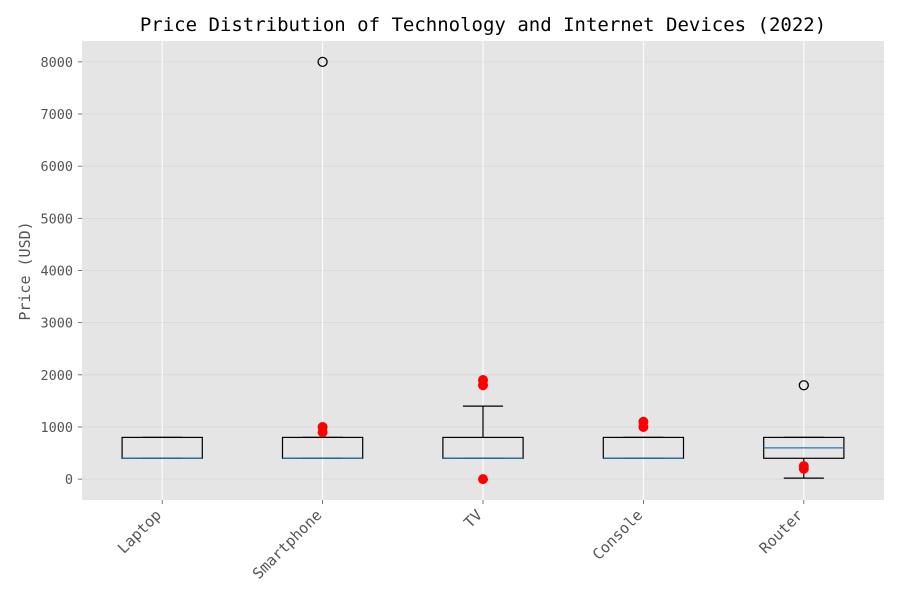 This screenshot has width=900, height=600. What do you see at coordinates (322, 257) in the screenshot?
I see `box-group-smartphone` at bounding box center [322, 257].